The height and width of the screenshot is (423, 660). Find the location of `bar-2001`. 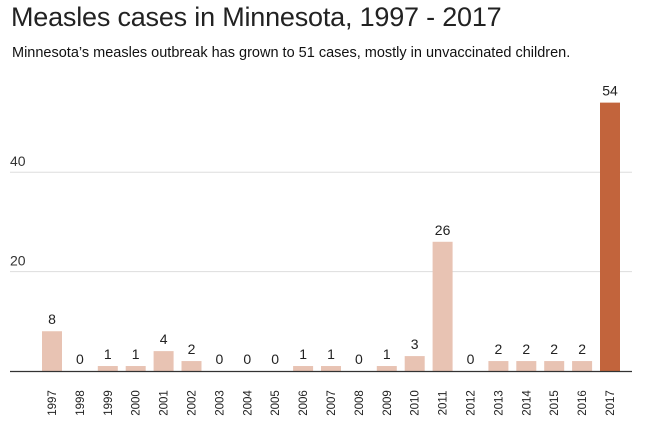

bar-2001 is located at coordinates (163, 361).